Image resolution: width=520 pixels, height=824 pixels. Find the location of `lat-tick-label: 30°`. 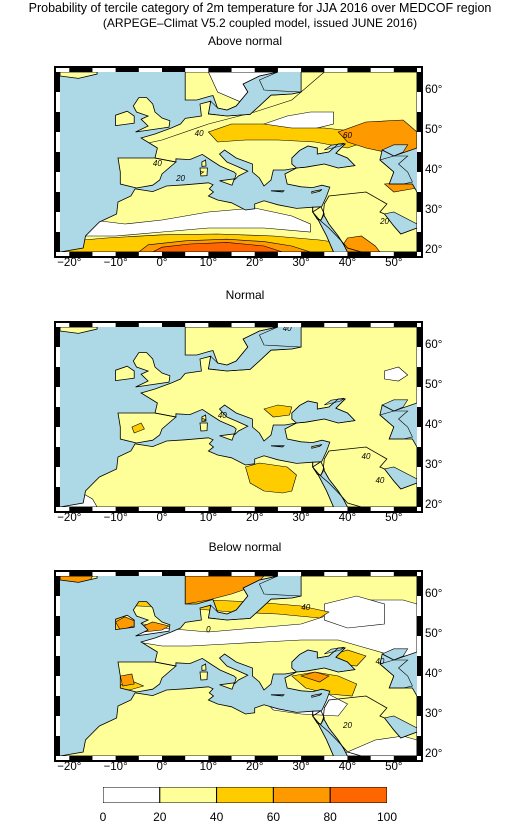

lat-tick-label: 30° is located at coordinates (434, 210).